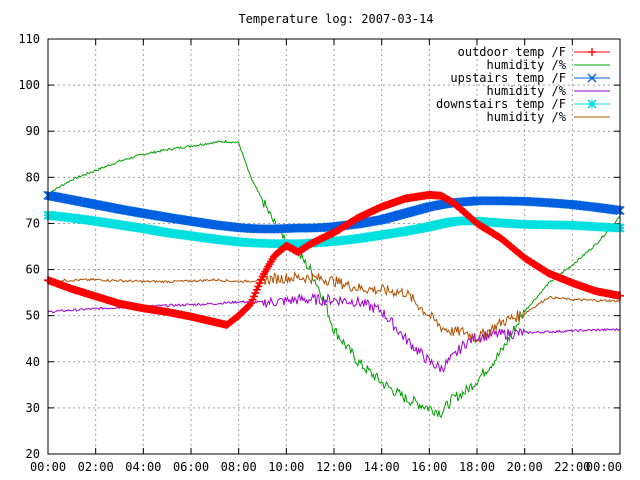 The image size is (640, 480). Describe the element at coordinates (382, 467) in the screenshot. I see `x-tick-label: 14:00` at that location.